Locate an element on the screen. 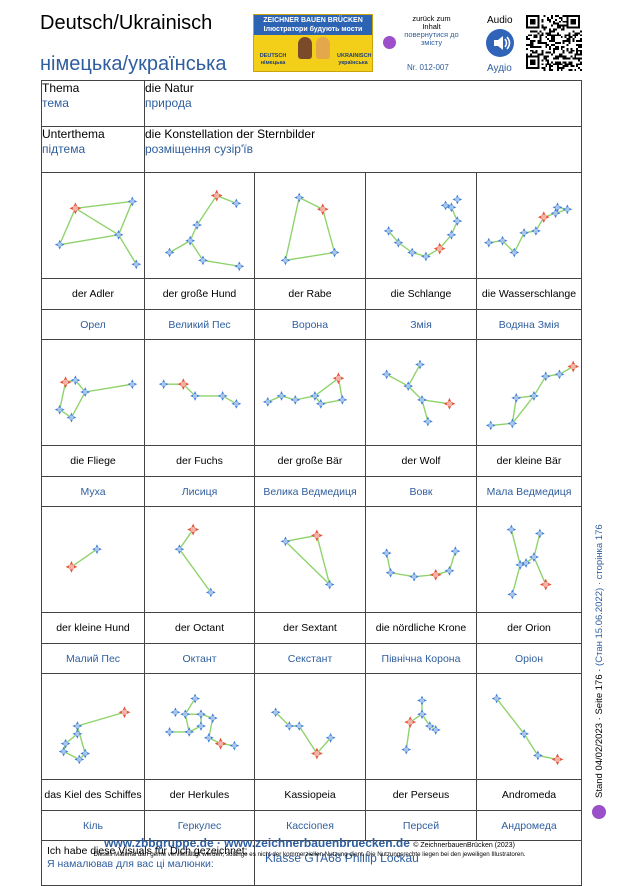  constellation-name-de: der Adler is located at coordinates (93, 294).